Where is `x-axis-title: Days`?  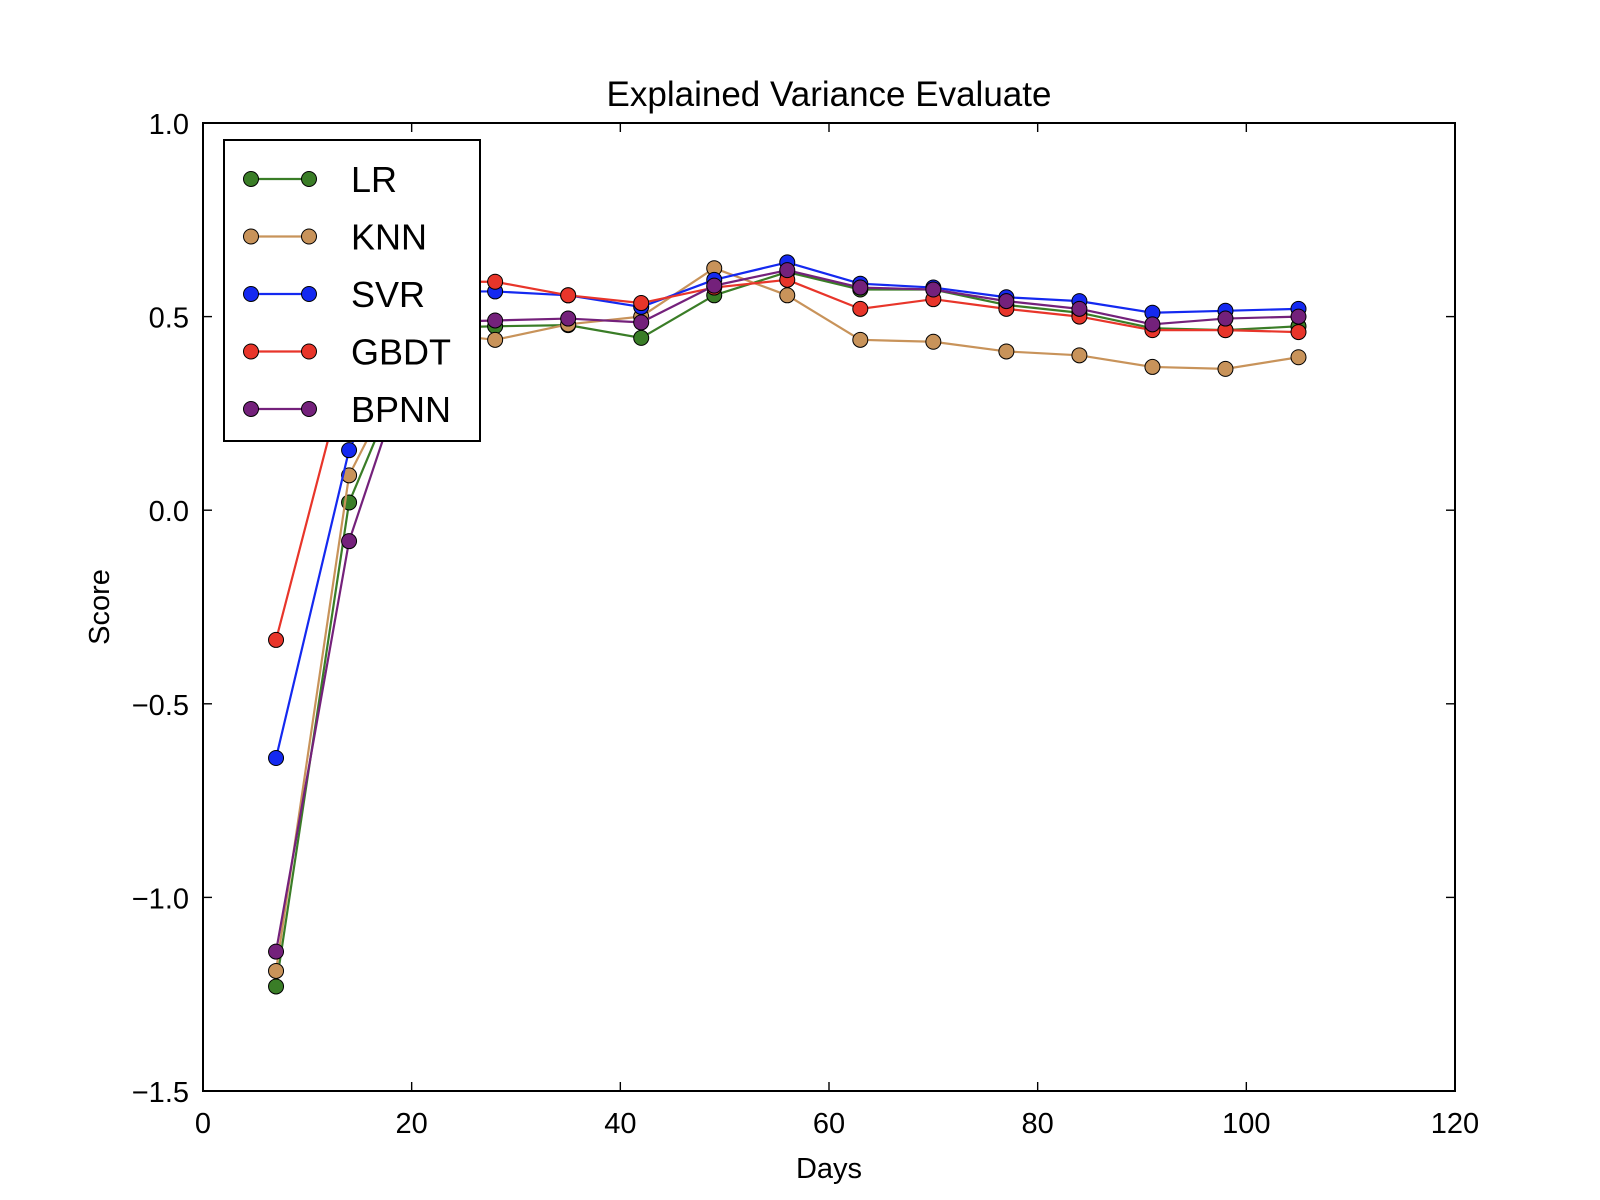
x-axis-title: Days is located at coordinates (829, 1169).